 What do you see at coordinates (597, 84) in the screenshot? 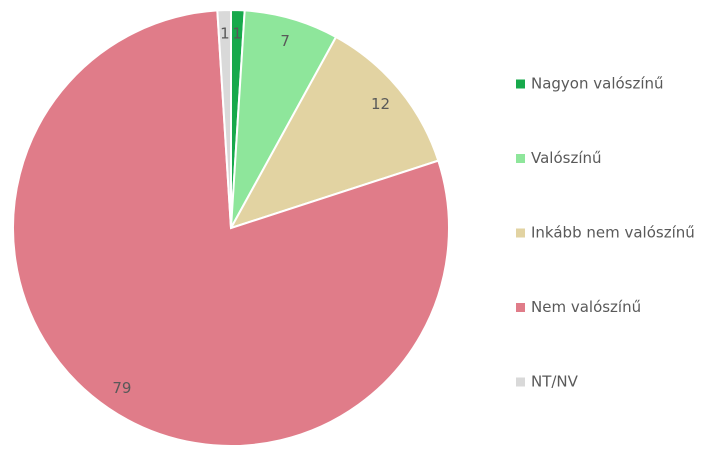
I see `legend-label: Nagyon valószínű` at bounding box center [597, 84].